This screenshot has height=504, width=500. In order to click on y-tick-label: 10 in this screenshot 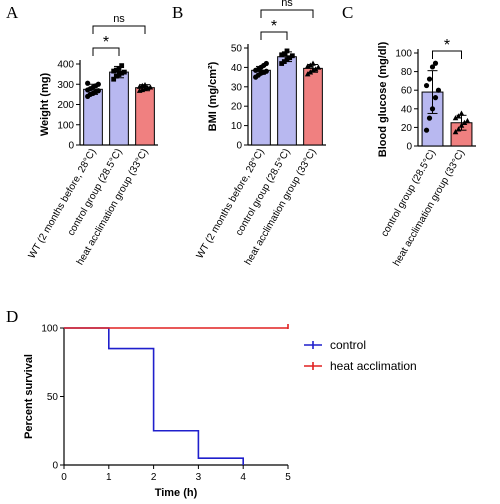, I will do `click(237, 126)`.